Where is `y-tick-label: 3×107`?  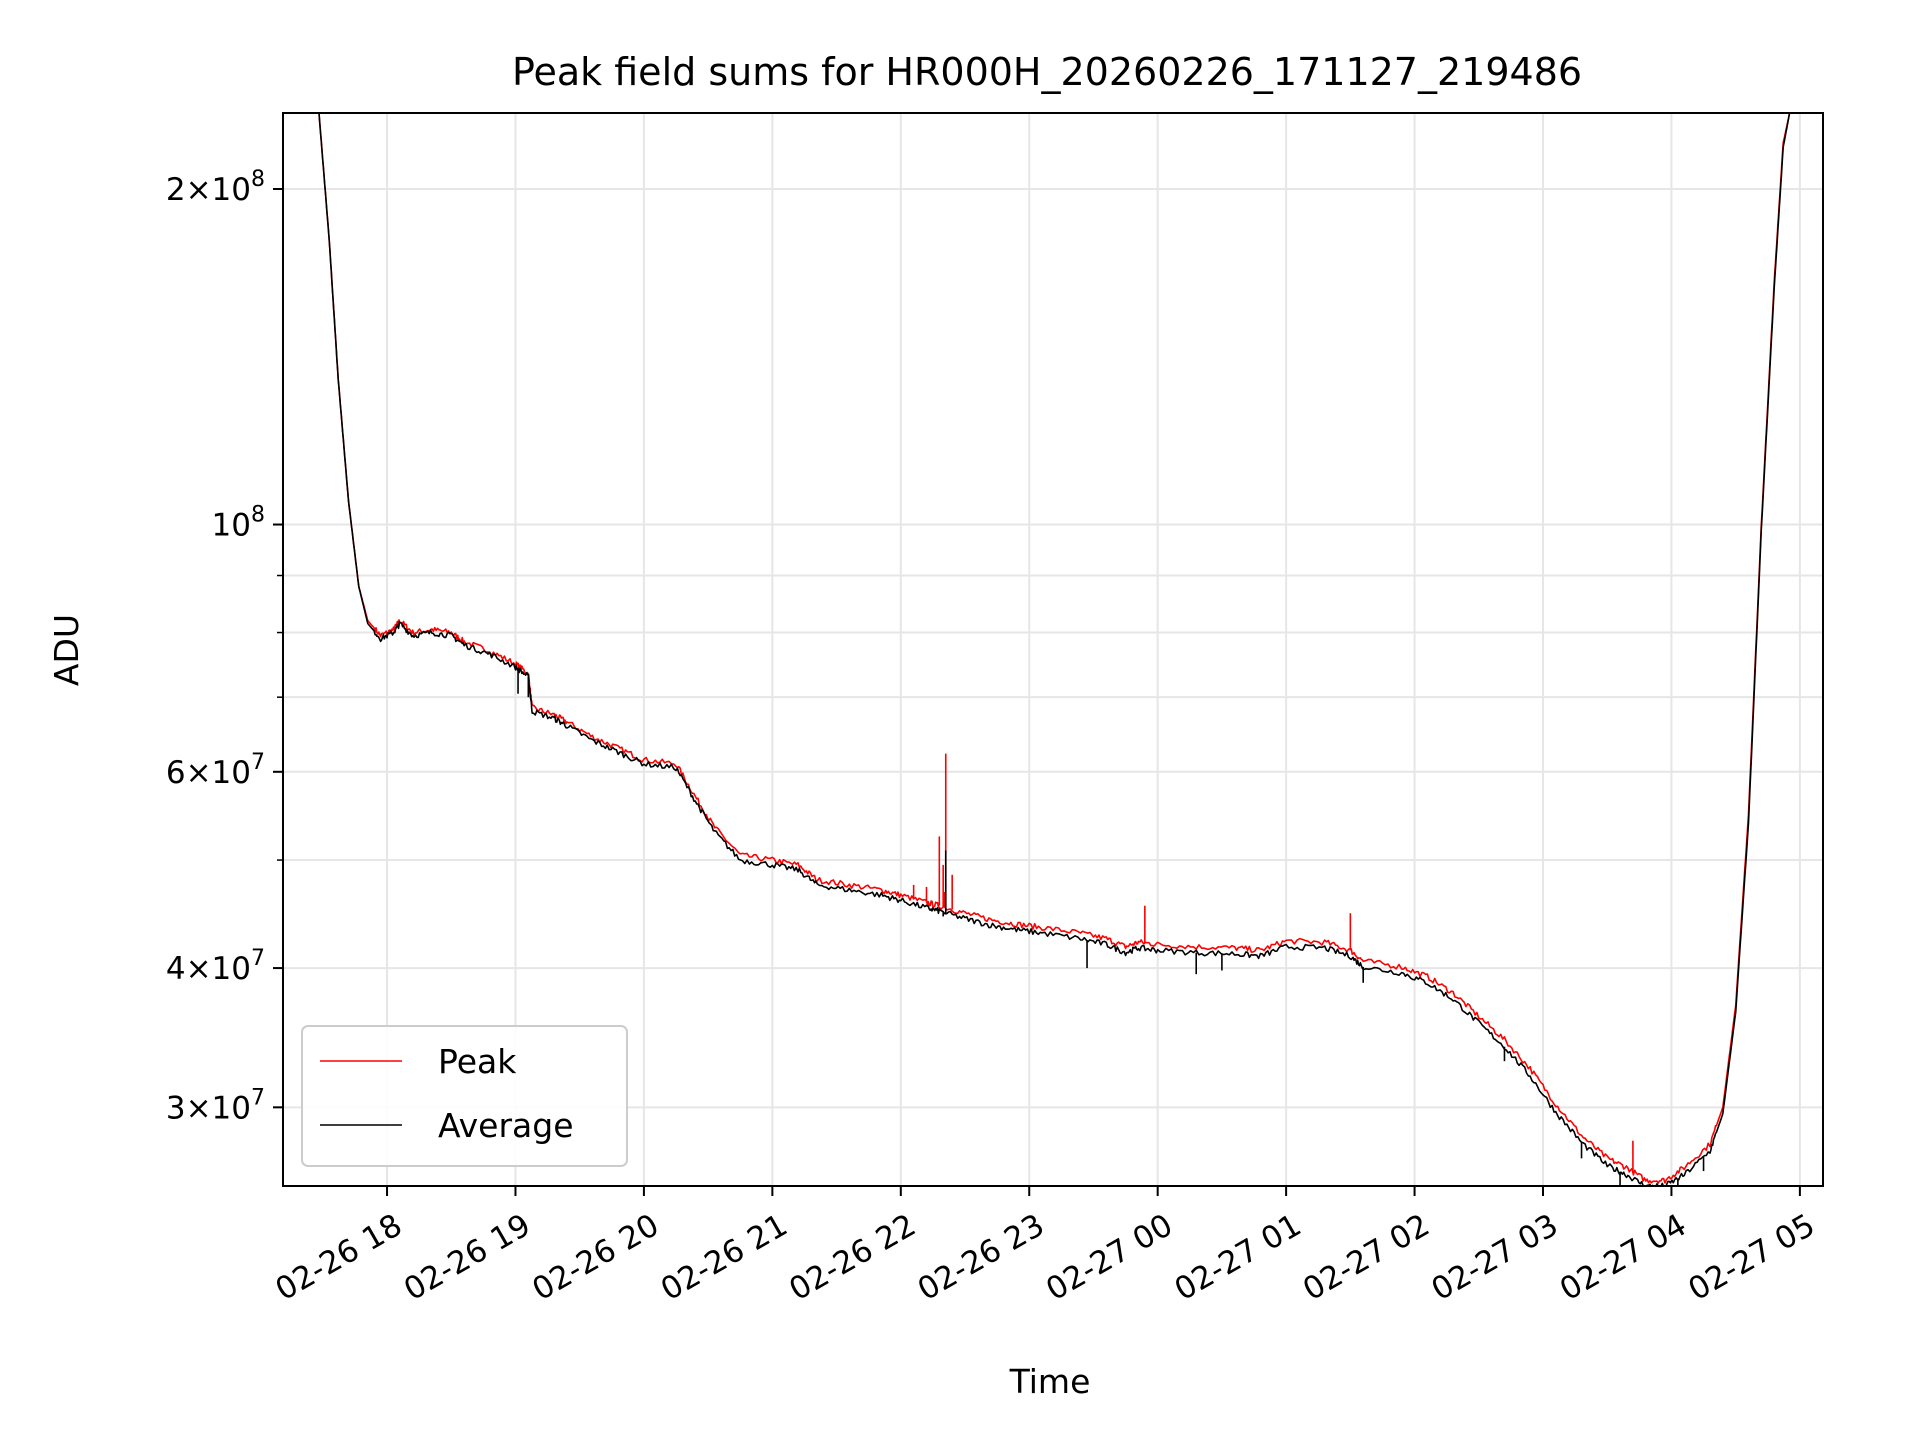 y-tick-label: 3×107 is located at coordinates (215, 1105).